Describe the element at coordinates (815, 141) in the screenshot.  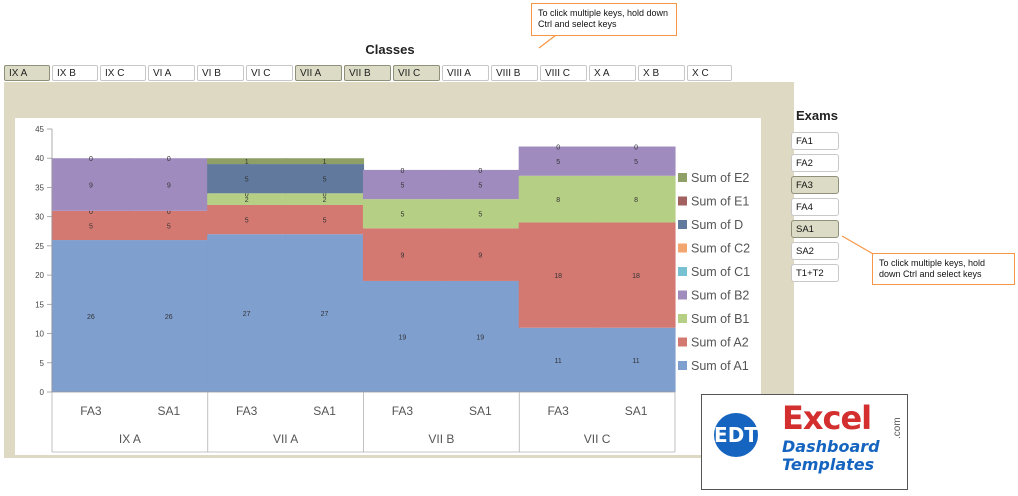
I see `exam-button-fa1: FA1` at that location.